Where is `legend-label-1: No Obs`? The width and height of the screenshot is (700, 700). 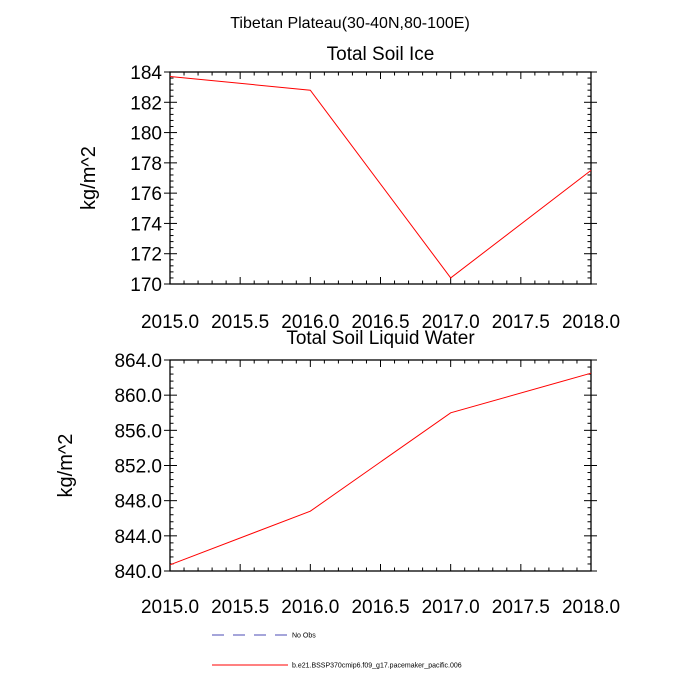 legend-label-1: No Obs is located at coordinates (304, 636).